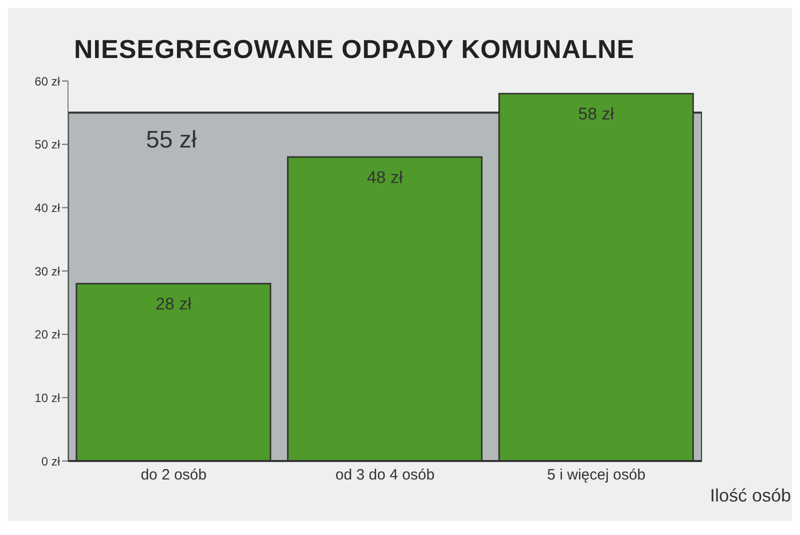  I want to click on y-tick-label: 40 zł, so click(47, 207).